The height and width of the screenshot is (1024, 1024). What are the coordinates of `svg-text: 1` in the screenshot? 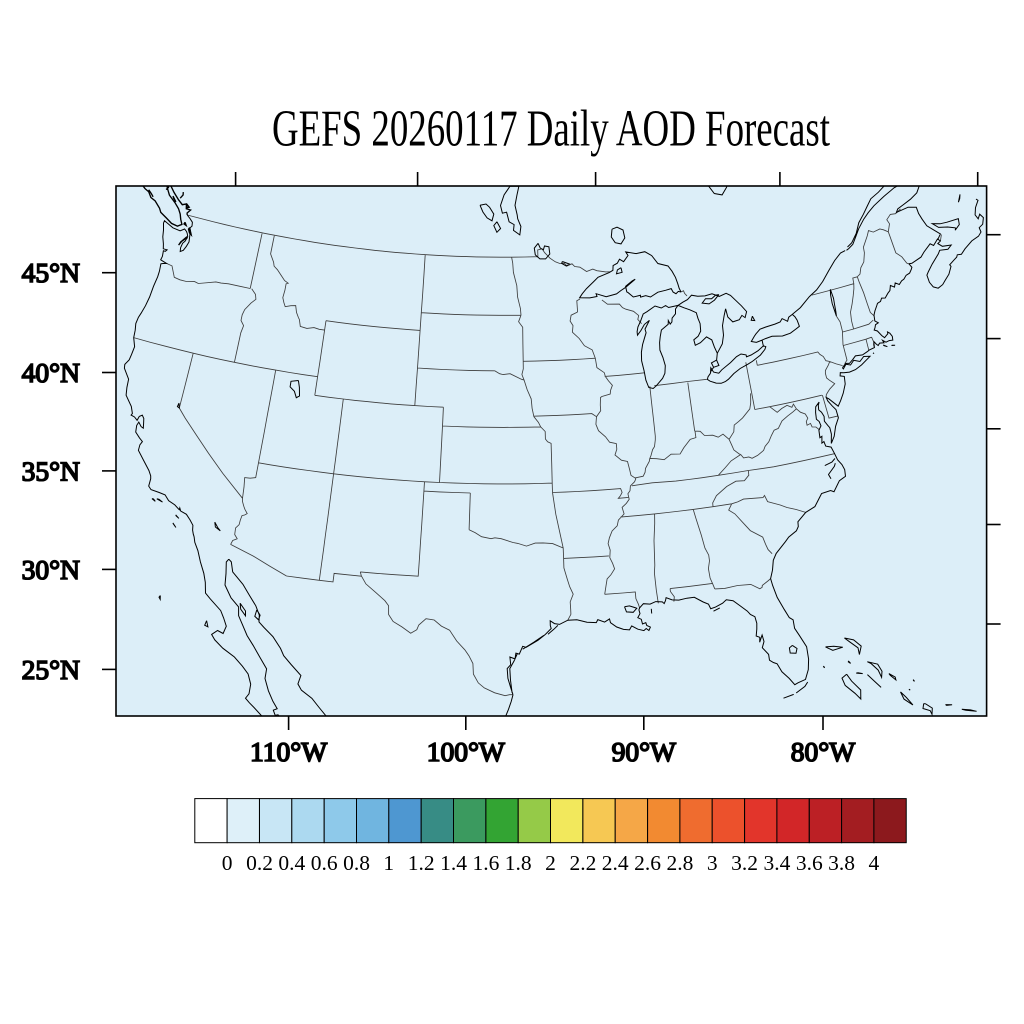 It's located at (388, 863).